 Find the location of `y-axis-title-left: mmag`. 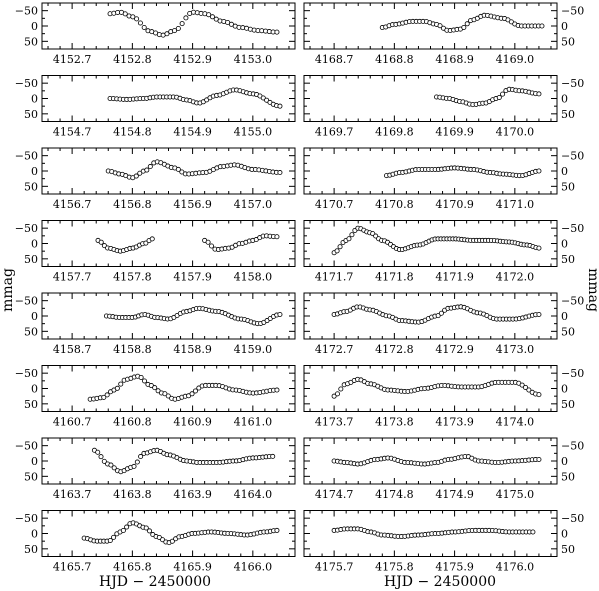

y-axis-title-left: mmag is located at coordinates (8, 290).